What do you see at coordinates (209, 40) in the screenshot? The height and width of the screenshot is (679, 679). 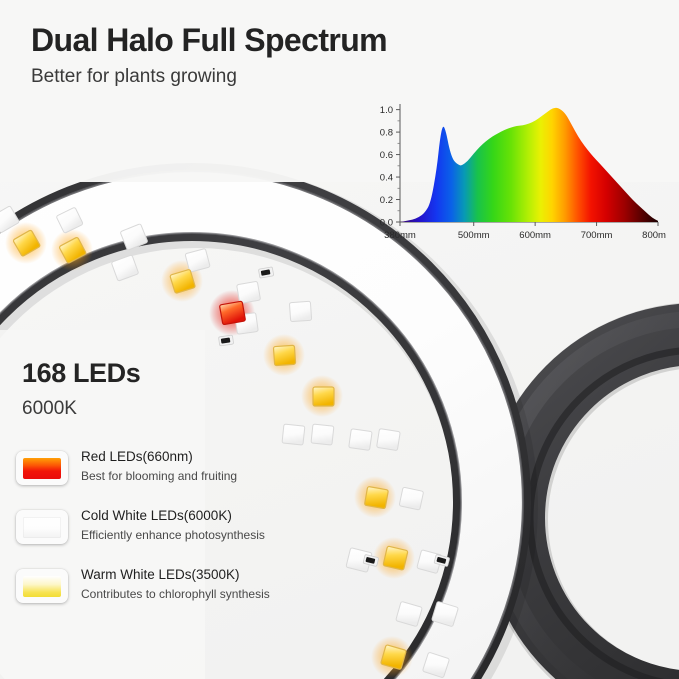 I see `page-title: Dual Halo Full Spectrum` at bounding box center [209, 40].